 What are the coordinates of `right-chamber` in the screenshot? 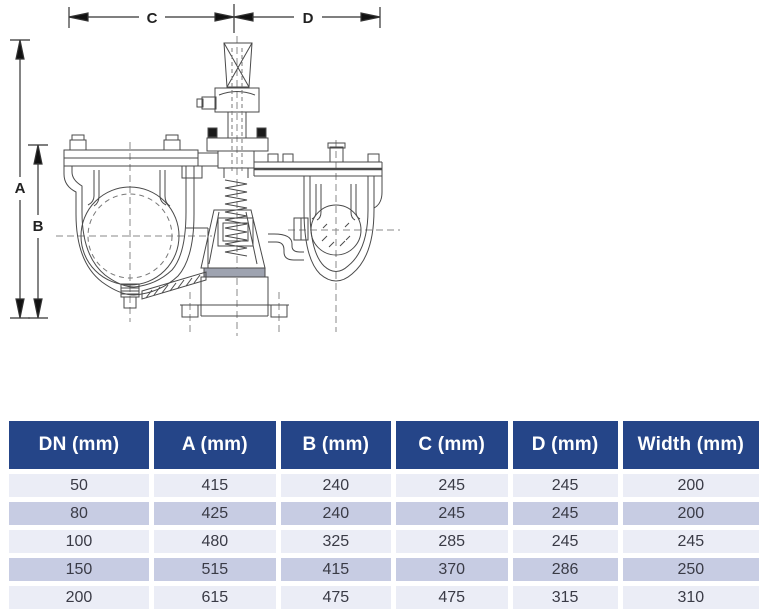 It's located at (338, 229).